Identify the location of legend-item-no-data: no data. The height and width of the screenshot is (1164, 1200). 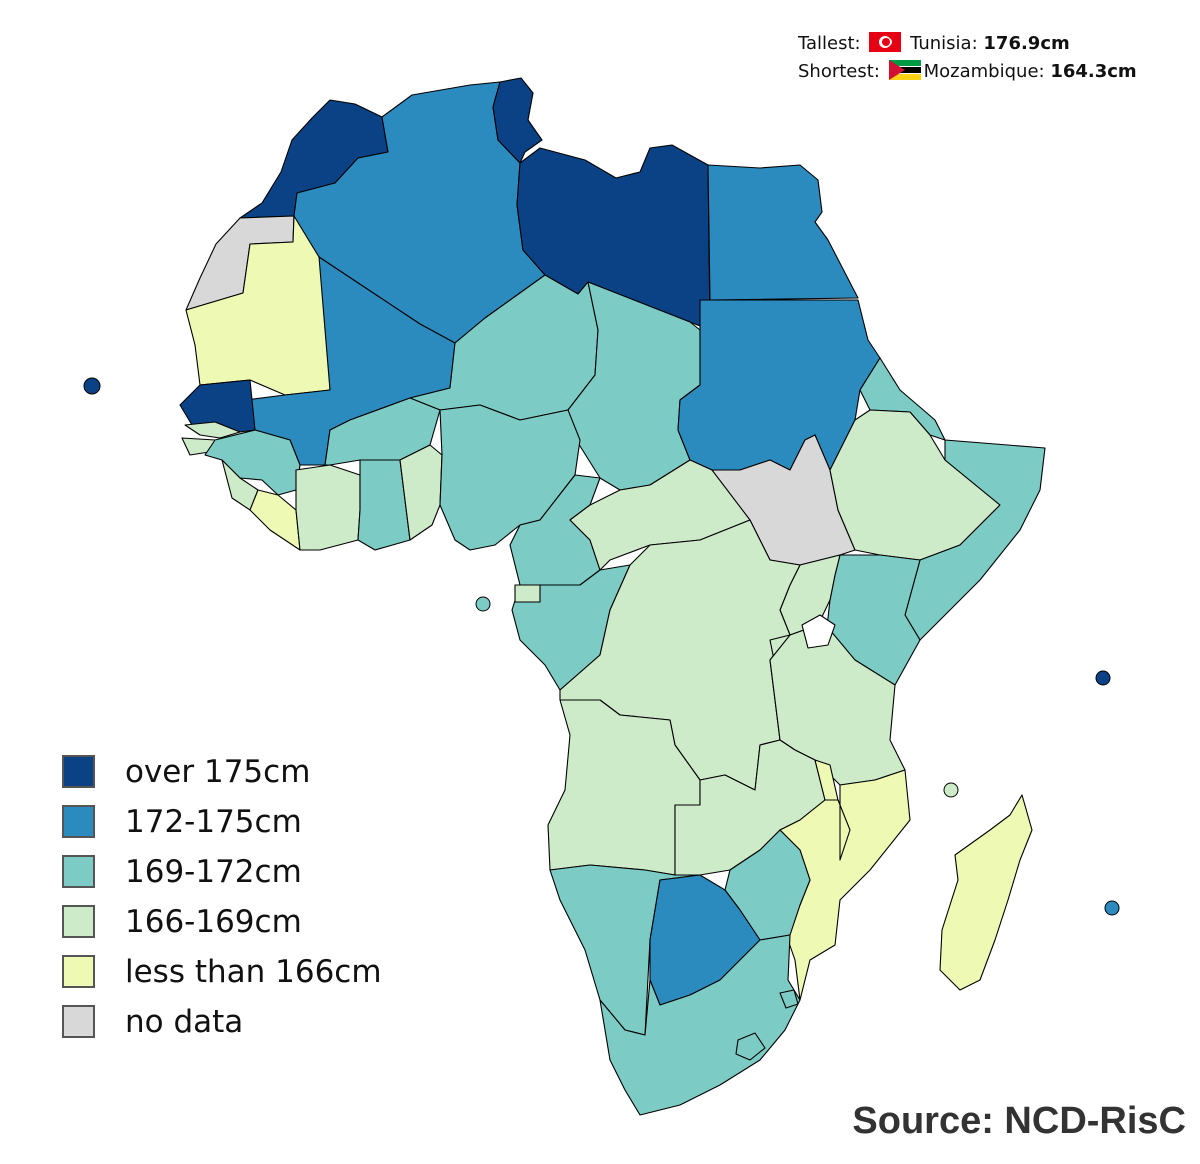
(242, 1022).